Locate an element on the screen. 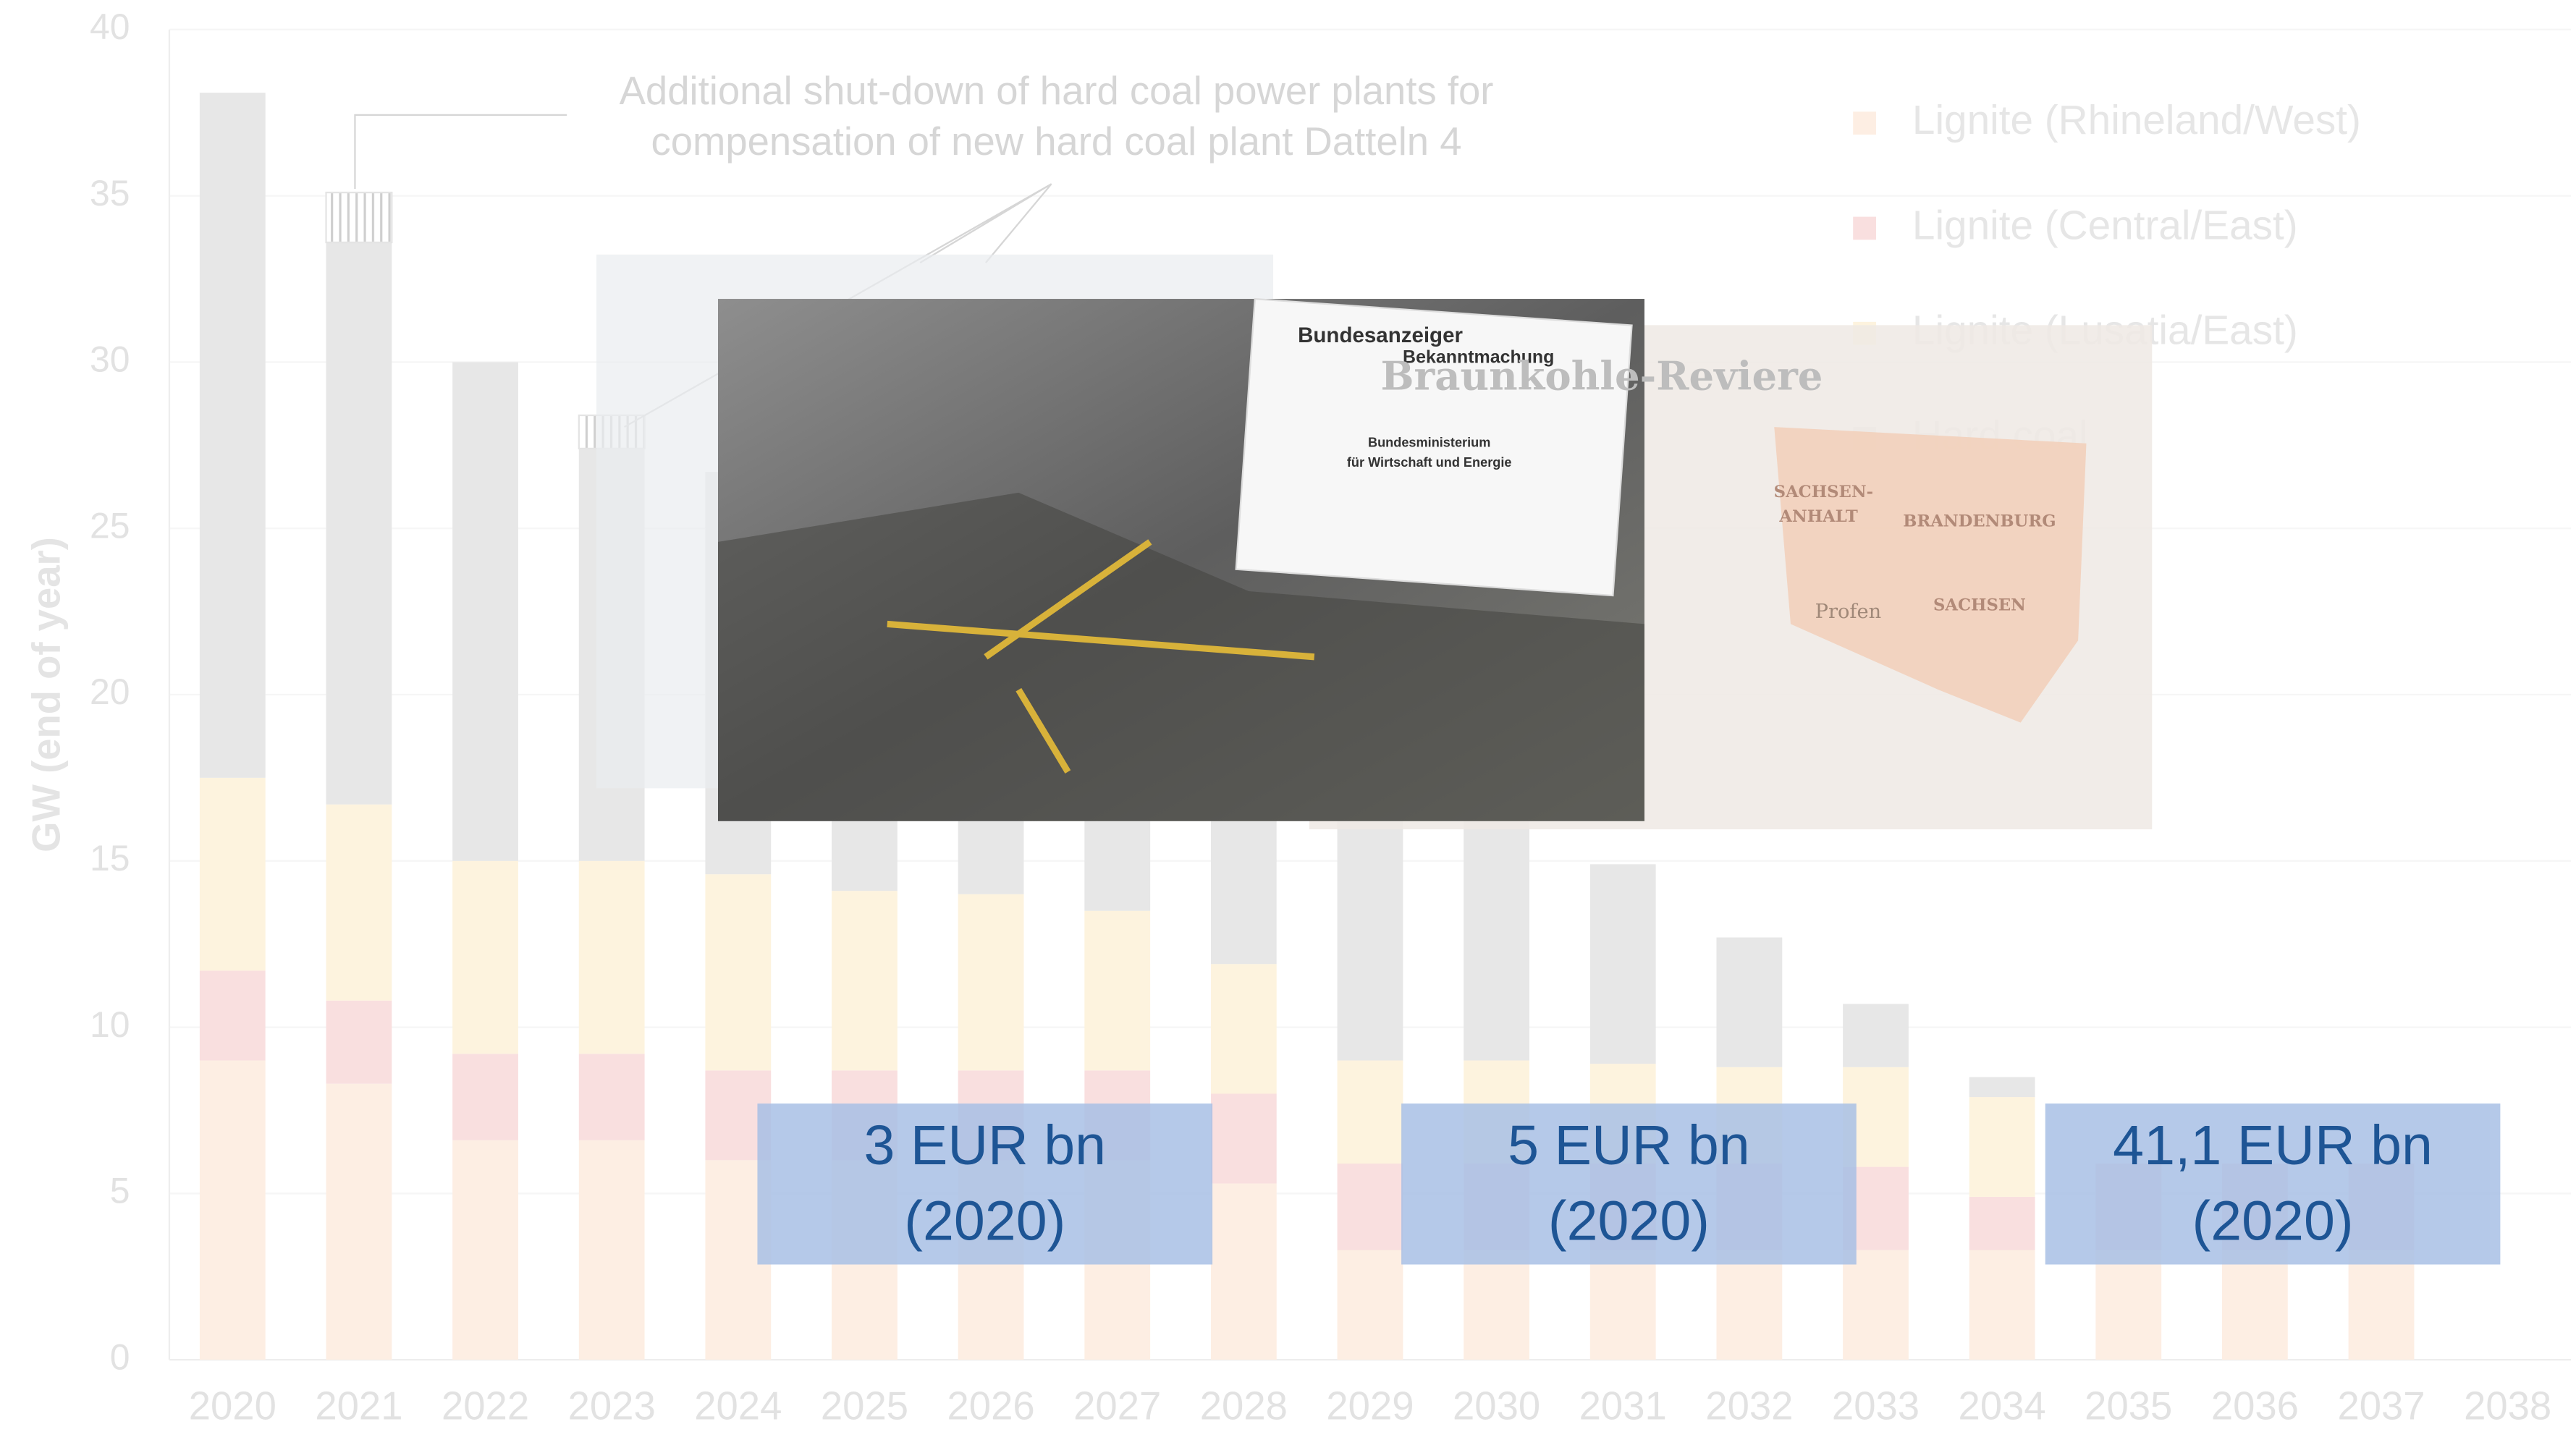  y-tick-label: 30 is located at coordinates (110, 359).